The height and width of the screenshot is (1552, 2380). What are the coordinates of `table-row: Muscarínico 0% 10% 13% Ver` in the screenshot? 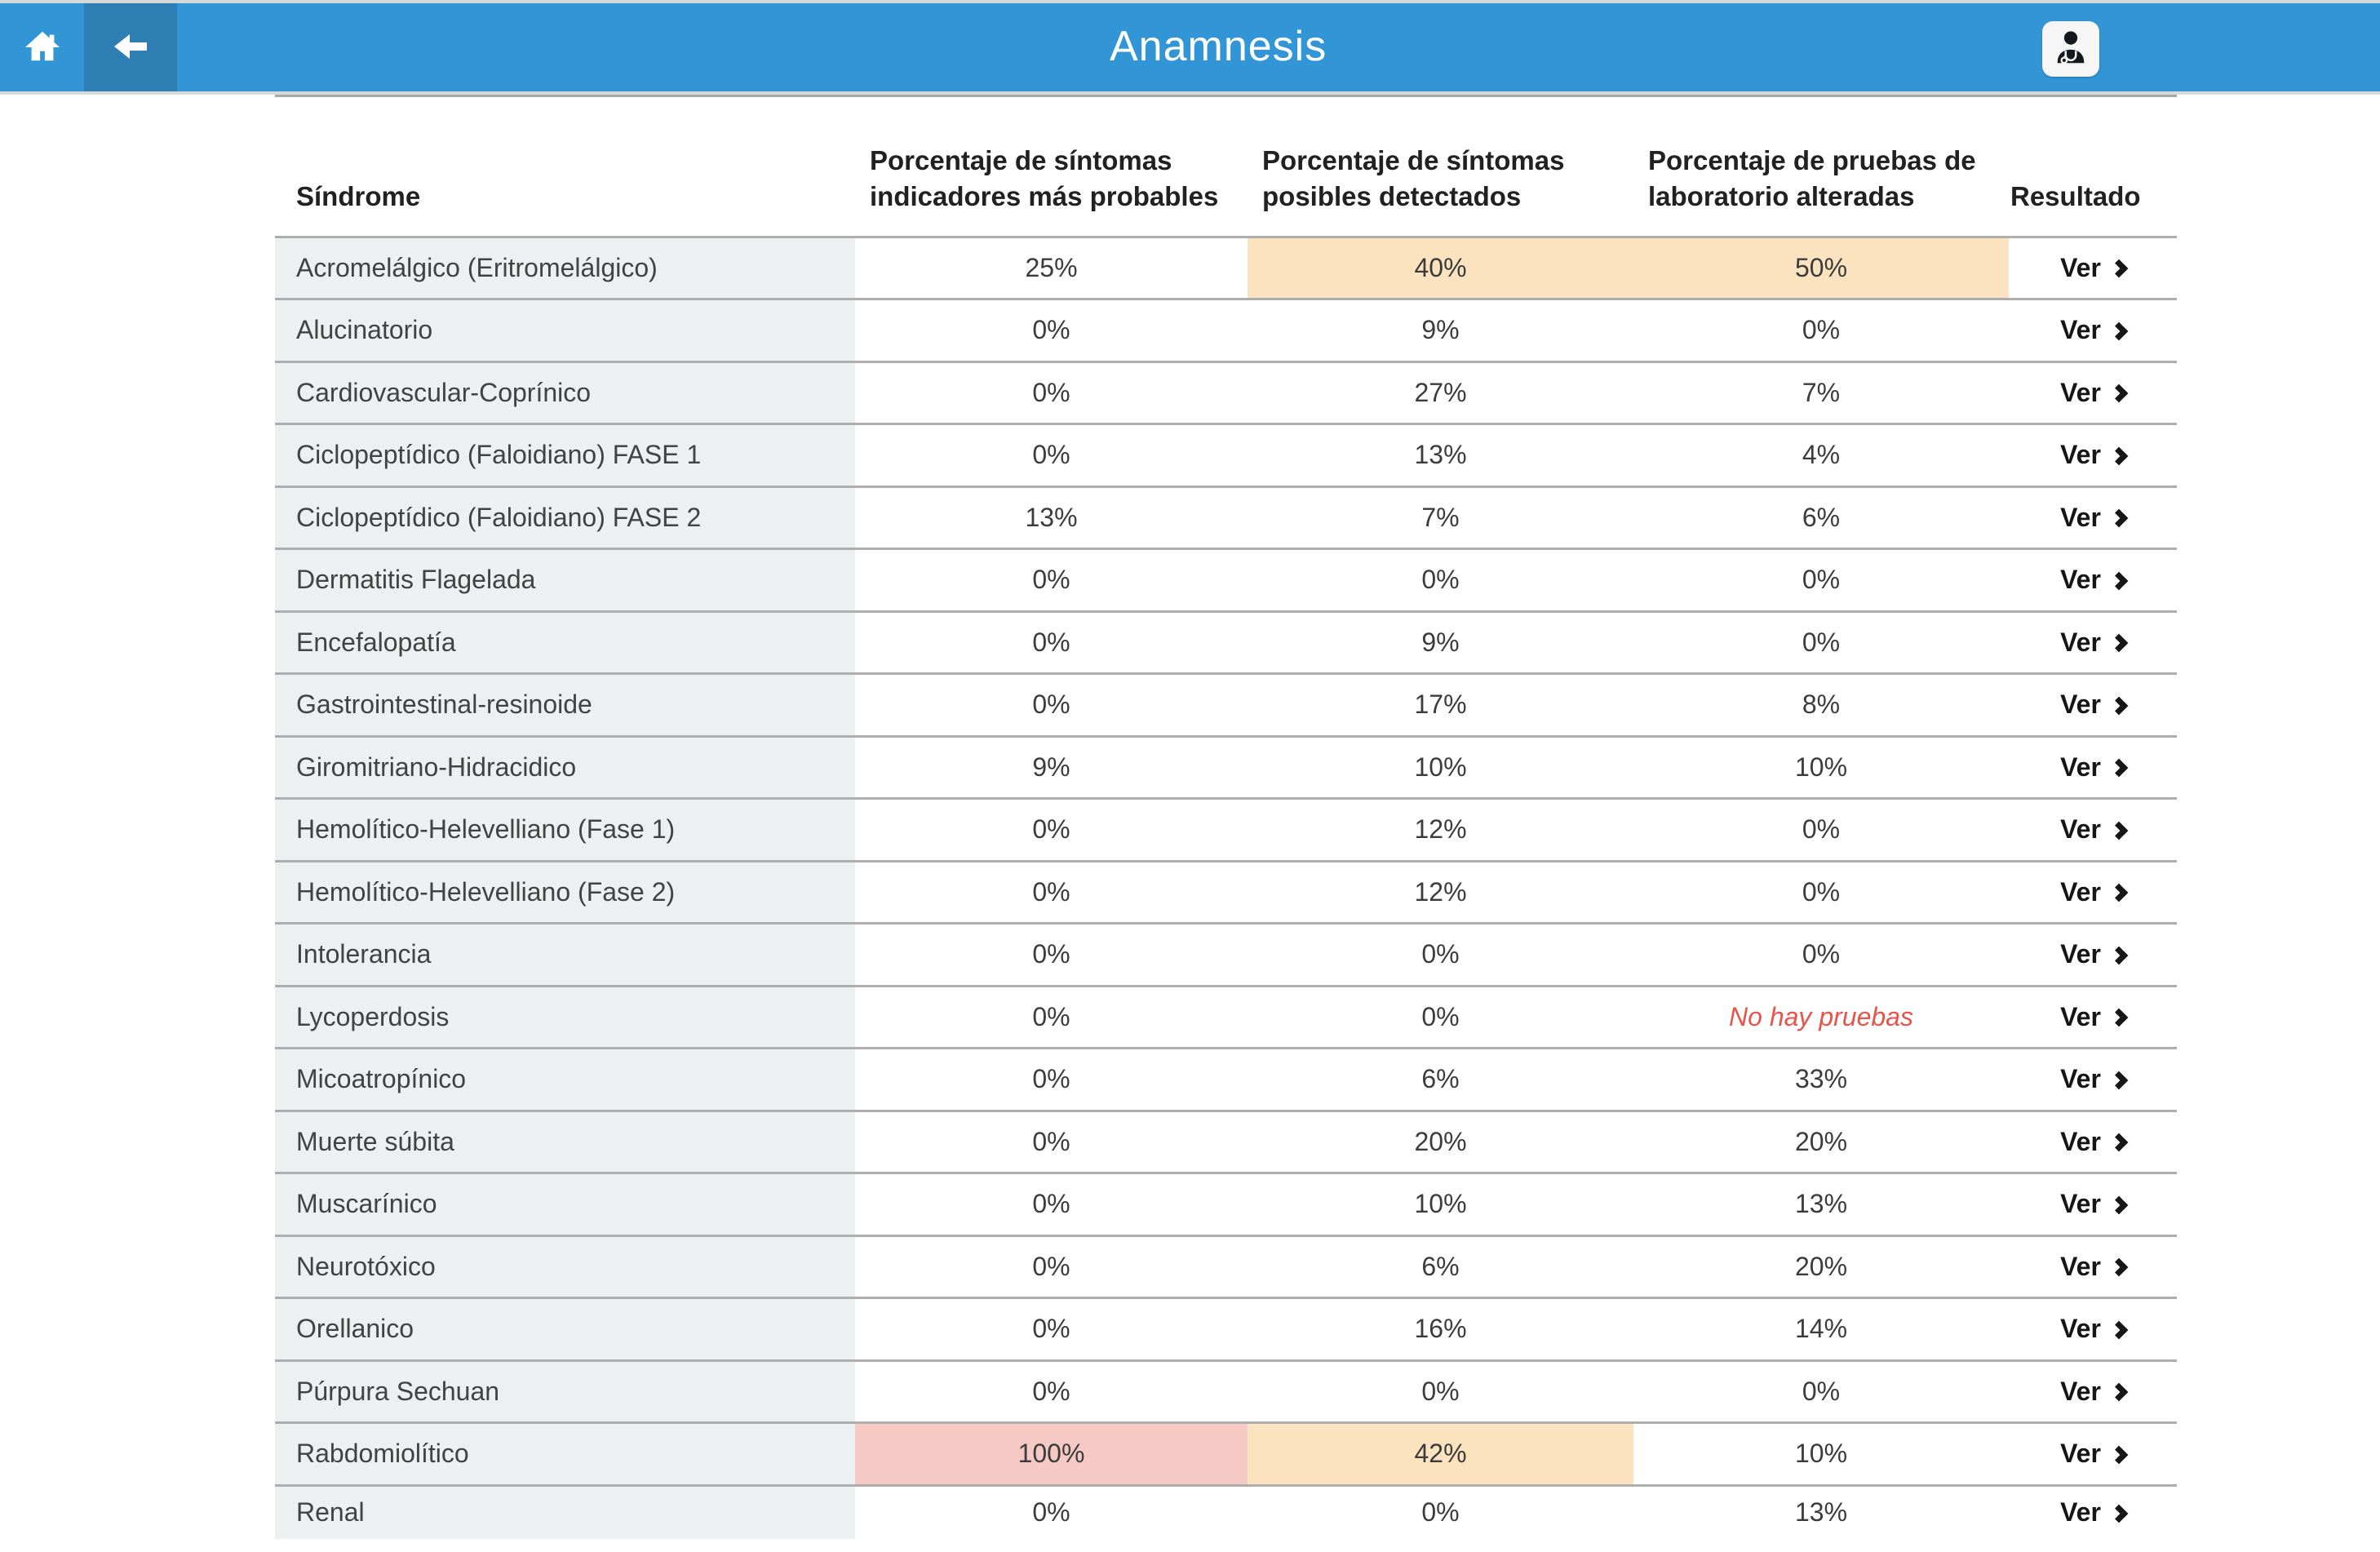 It's located at (1226, 1203).